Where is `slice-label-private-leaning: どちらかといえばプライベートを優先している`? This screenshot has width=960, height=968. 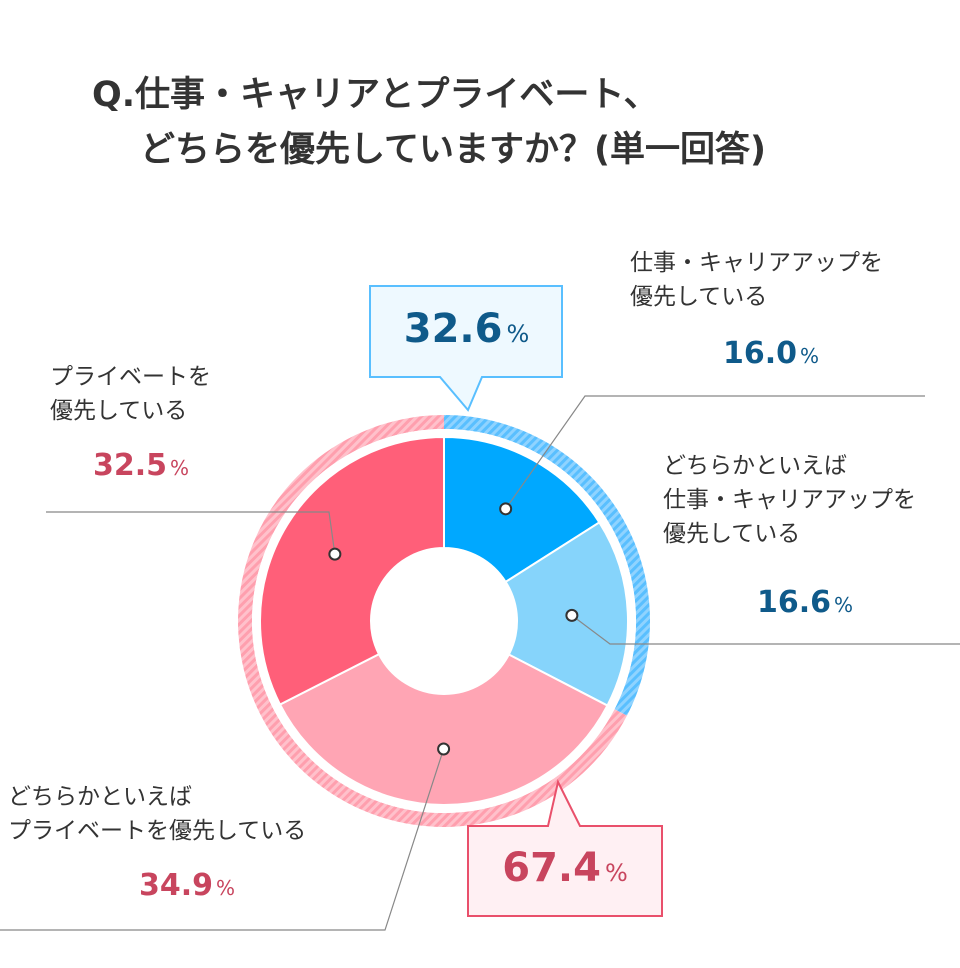
slice-label-private-leaning: どちらかといえばプライベートを優先している is located at coordinates (157, 814).